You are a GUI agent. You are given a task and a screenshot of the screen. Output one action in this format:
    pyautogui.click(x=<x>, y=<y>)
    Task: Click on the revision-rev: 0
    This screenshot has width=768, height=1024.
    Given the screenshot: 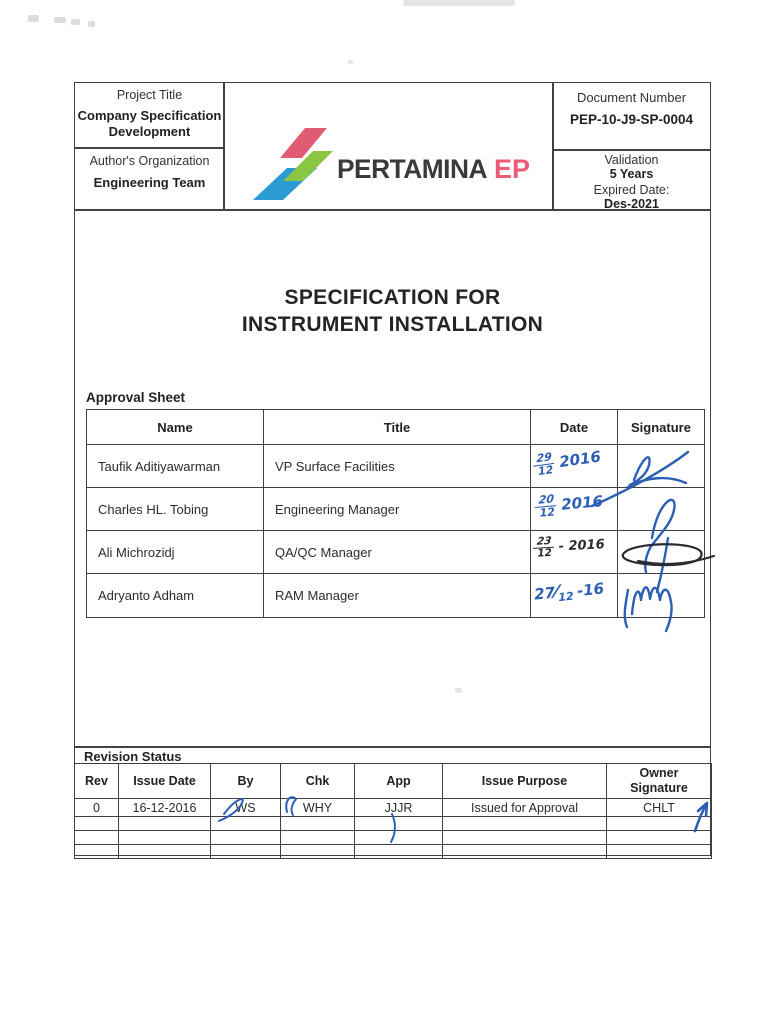 What is the action you would take?
    pyautogui.click(x=96, y=807)
    